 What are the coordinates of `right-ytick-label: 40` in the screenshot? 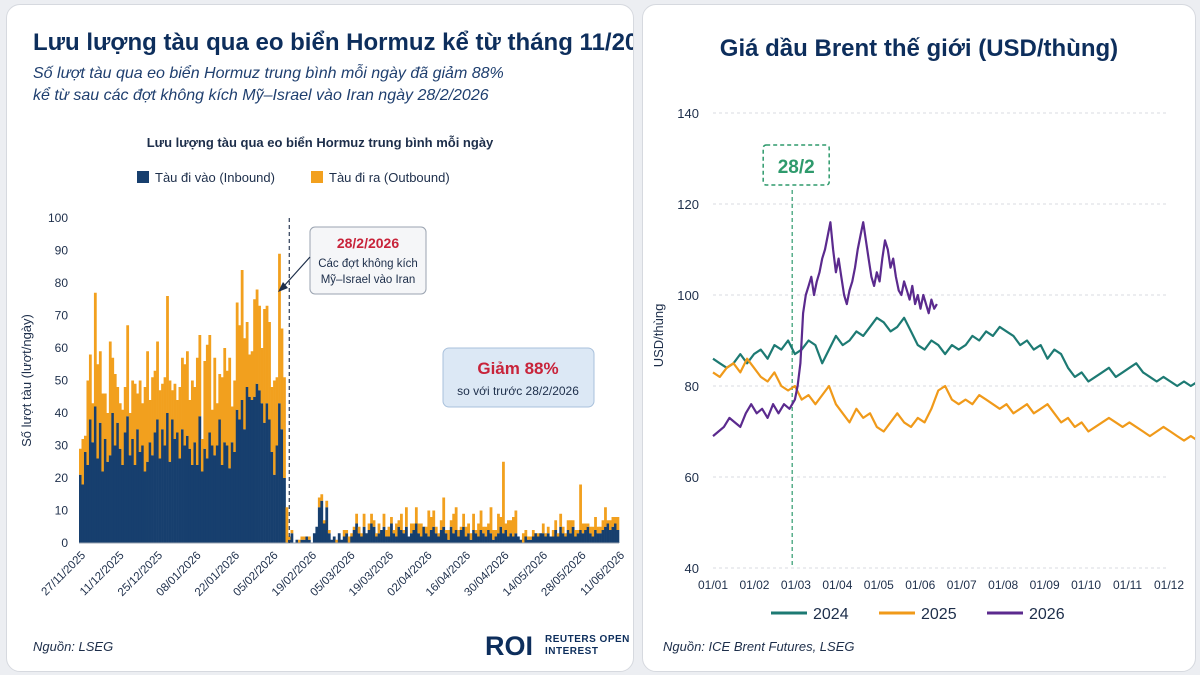 It's located at (692, 568).